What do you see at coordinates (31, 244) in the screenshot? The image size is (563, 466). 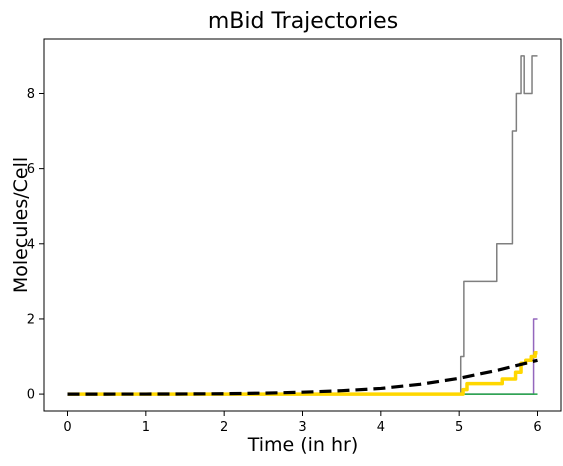 I see `y-tick-label: 4` at bounding box center [31, 244].